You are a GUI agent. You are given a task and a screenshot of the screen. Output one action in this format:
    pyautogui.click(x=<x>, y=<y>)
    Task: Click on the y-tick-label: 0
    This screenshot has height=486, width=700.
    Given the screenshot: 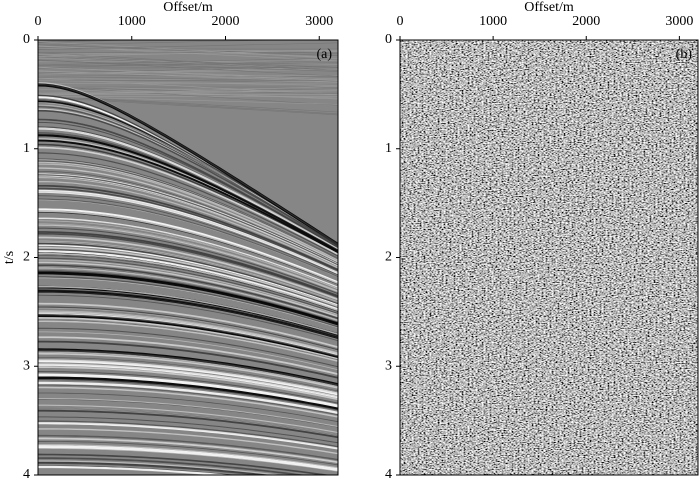 What is the action you would take?
    pyautogui.click(x=26, y=39)
    